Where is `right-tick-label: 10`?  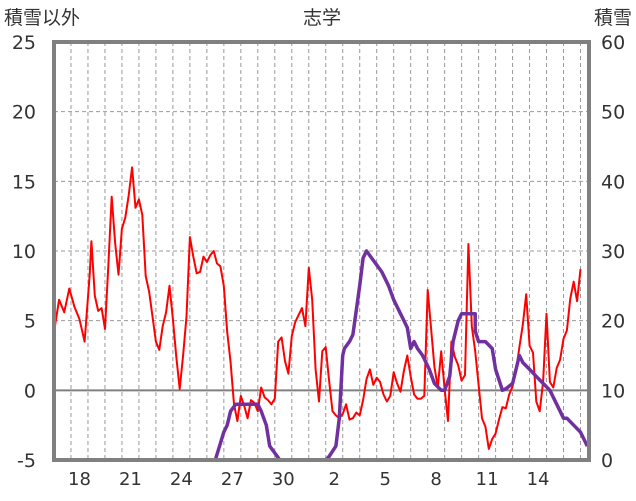
right-tick-label: 10 is located at coordinates (613, 391).